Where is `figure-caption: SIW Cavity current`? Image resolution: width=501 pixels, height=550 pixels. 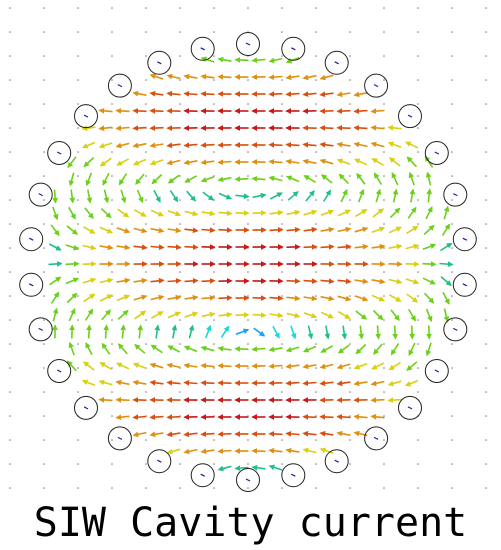
figure-caption: SIW Cavity current is located at coordinates (250, 523).